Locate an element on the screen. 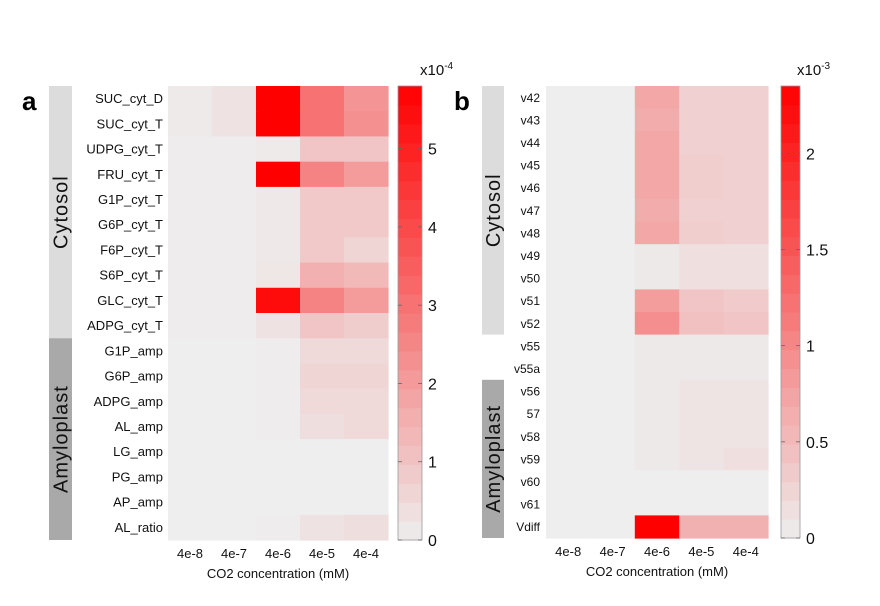 Image resolution: width=880 pixels, height=606 pixels. colorbar-exponent-base: x10 is located at coordinates (432, 70).